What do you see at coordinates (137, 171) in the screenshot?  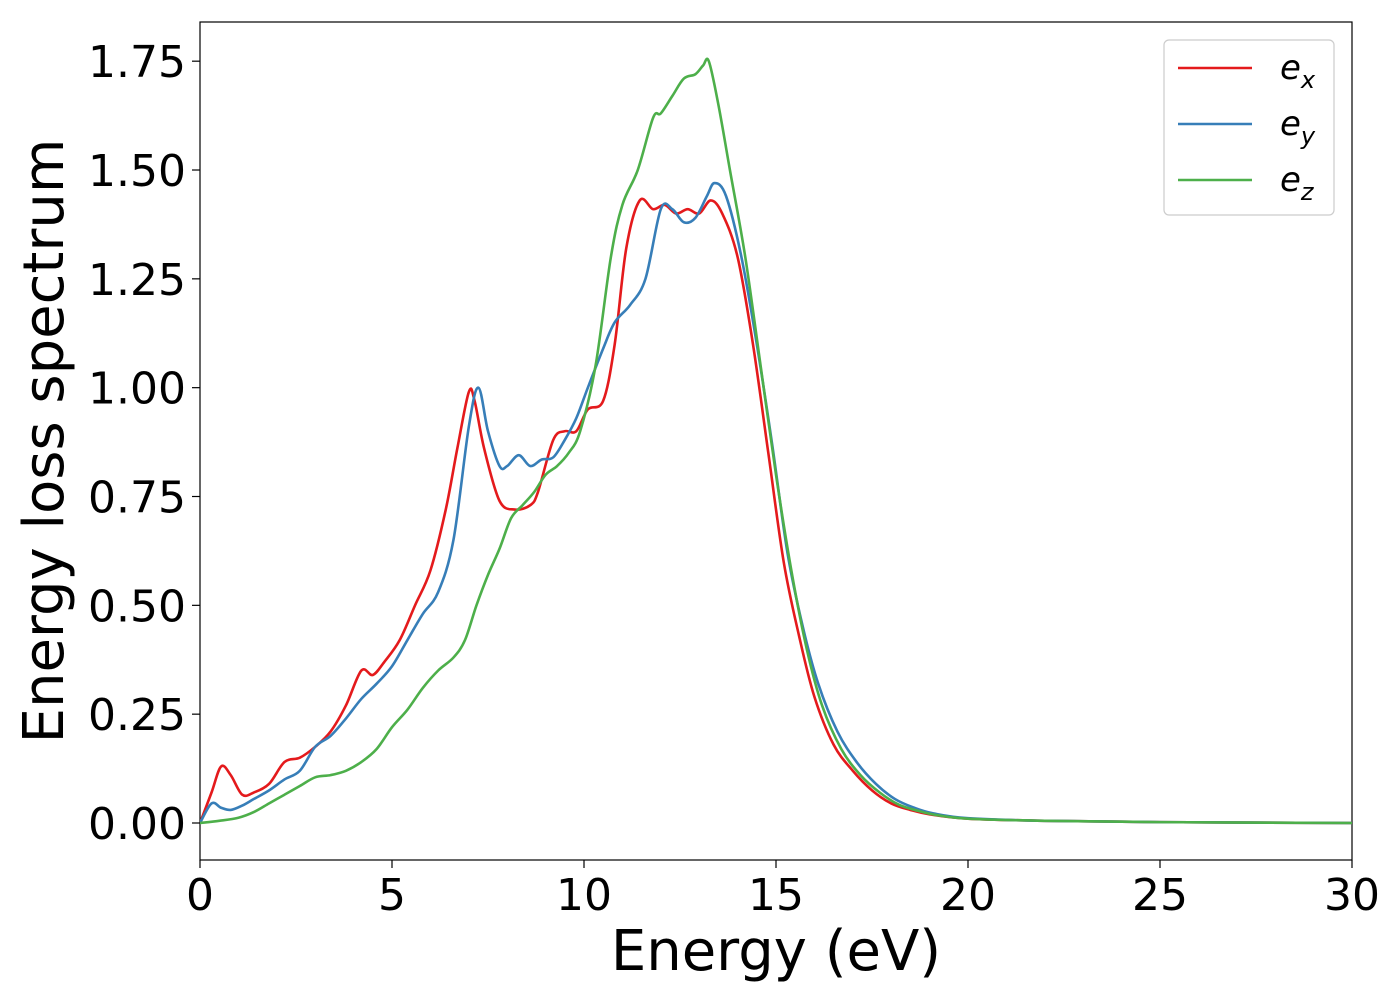 I see `y-tick-label: 1.50` at bounding box center [137, 171].